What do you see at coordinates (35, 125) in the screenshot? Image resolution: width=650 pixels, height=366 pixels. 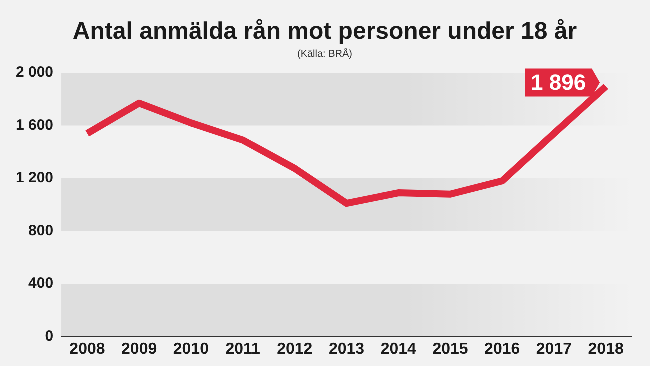 I see `y-tick-label: 1 600` at bounding box center [35, 125].